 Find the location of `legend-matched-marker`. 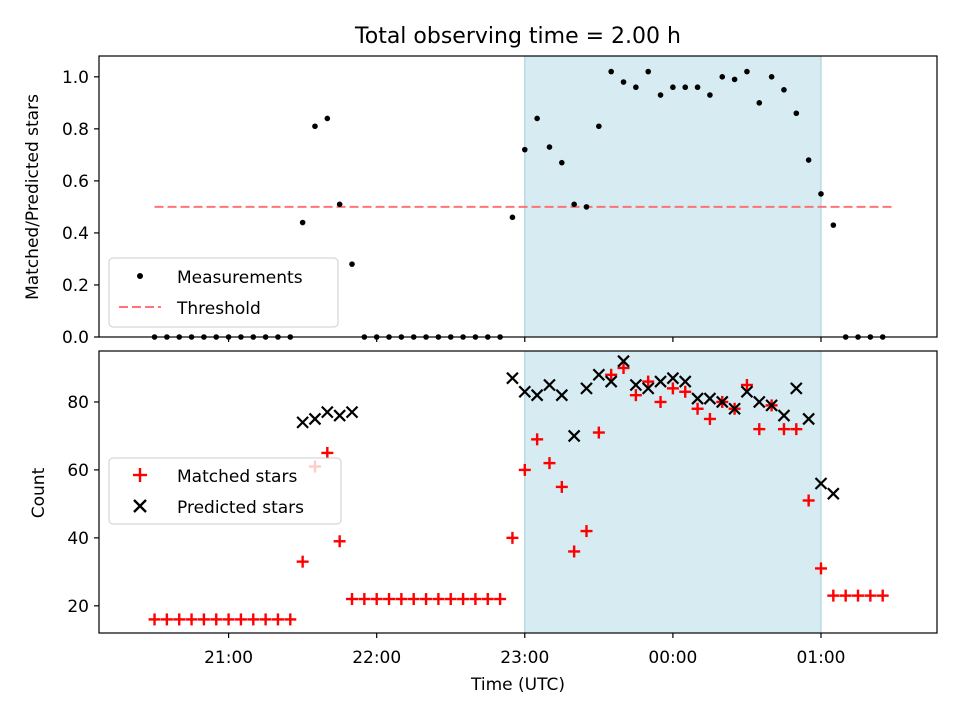

legend-matched-marker is located at coordinates (140, 475).